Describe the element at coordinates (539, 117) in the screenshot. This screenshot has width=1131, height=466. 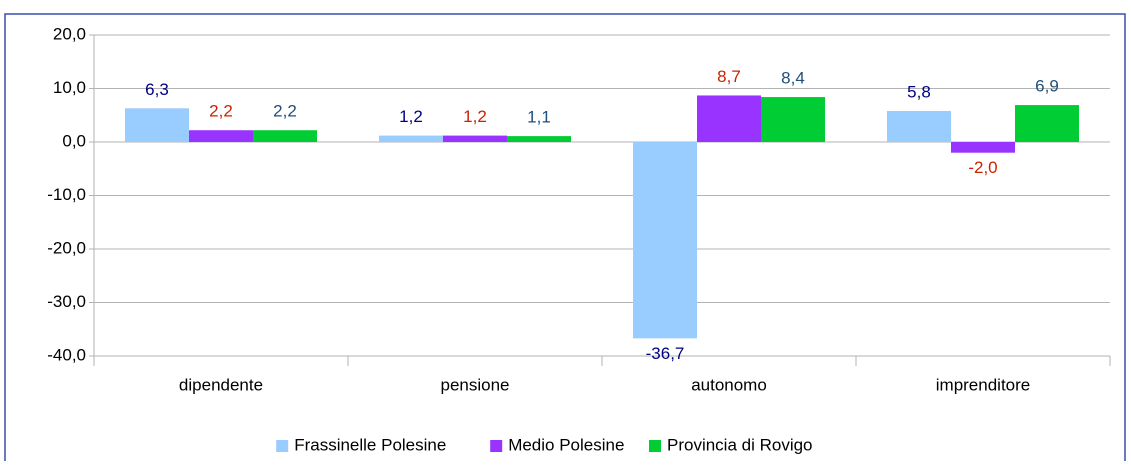
I see `data-label: 1,1` at that location.